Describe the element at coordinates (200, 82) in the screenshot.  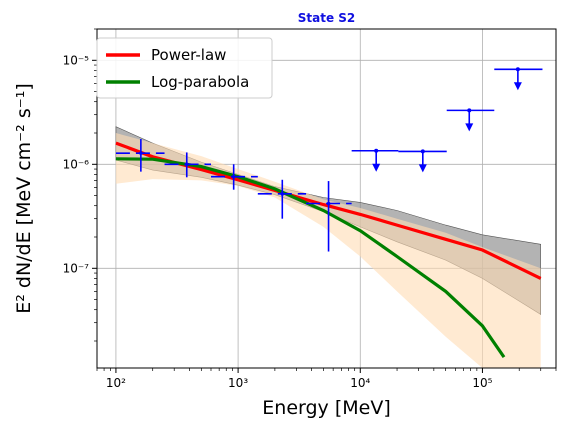
I see `legend-label-log-parabola: Log-parabola` at that location.